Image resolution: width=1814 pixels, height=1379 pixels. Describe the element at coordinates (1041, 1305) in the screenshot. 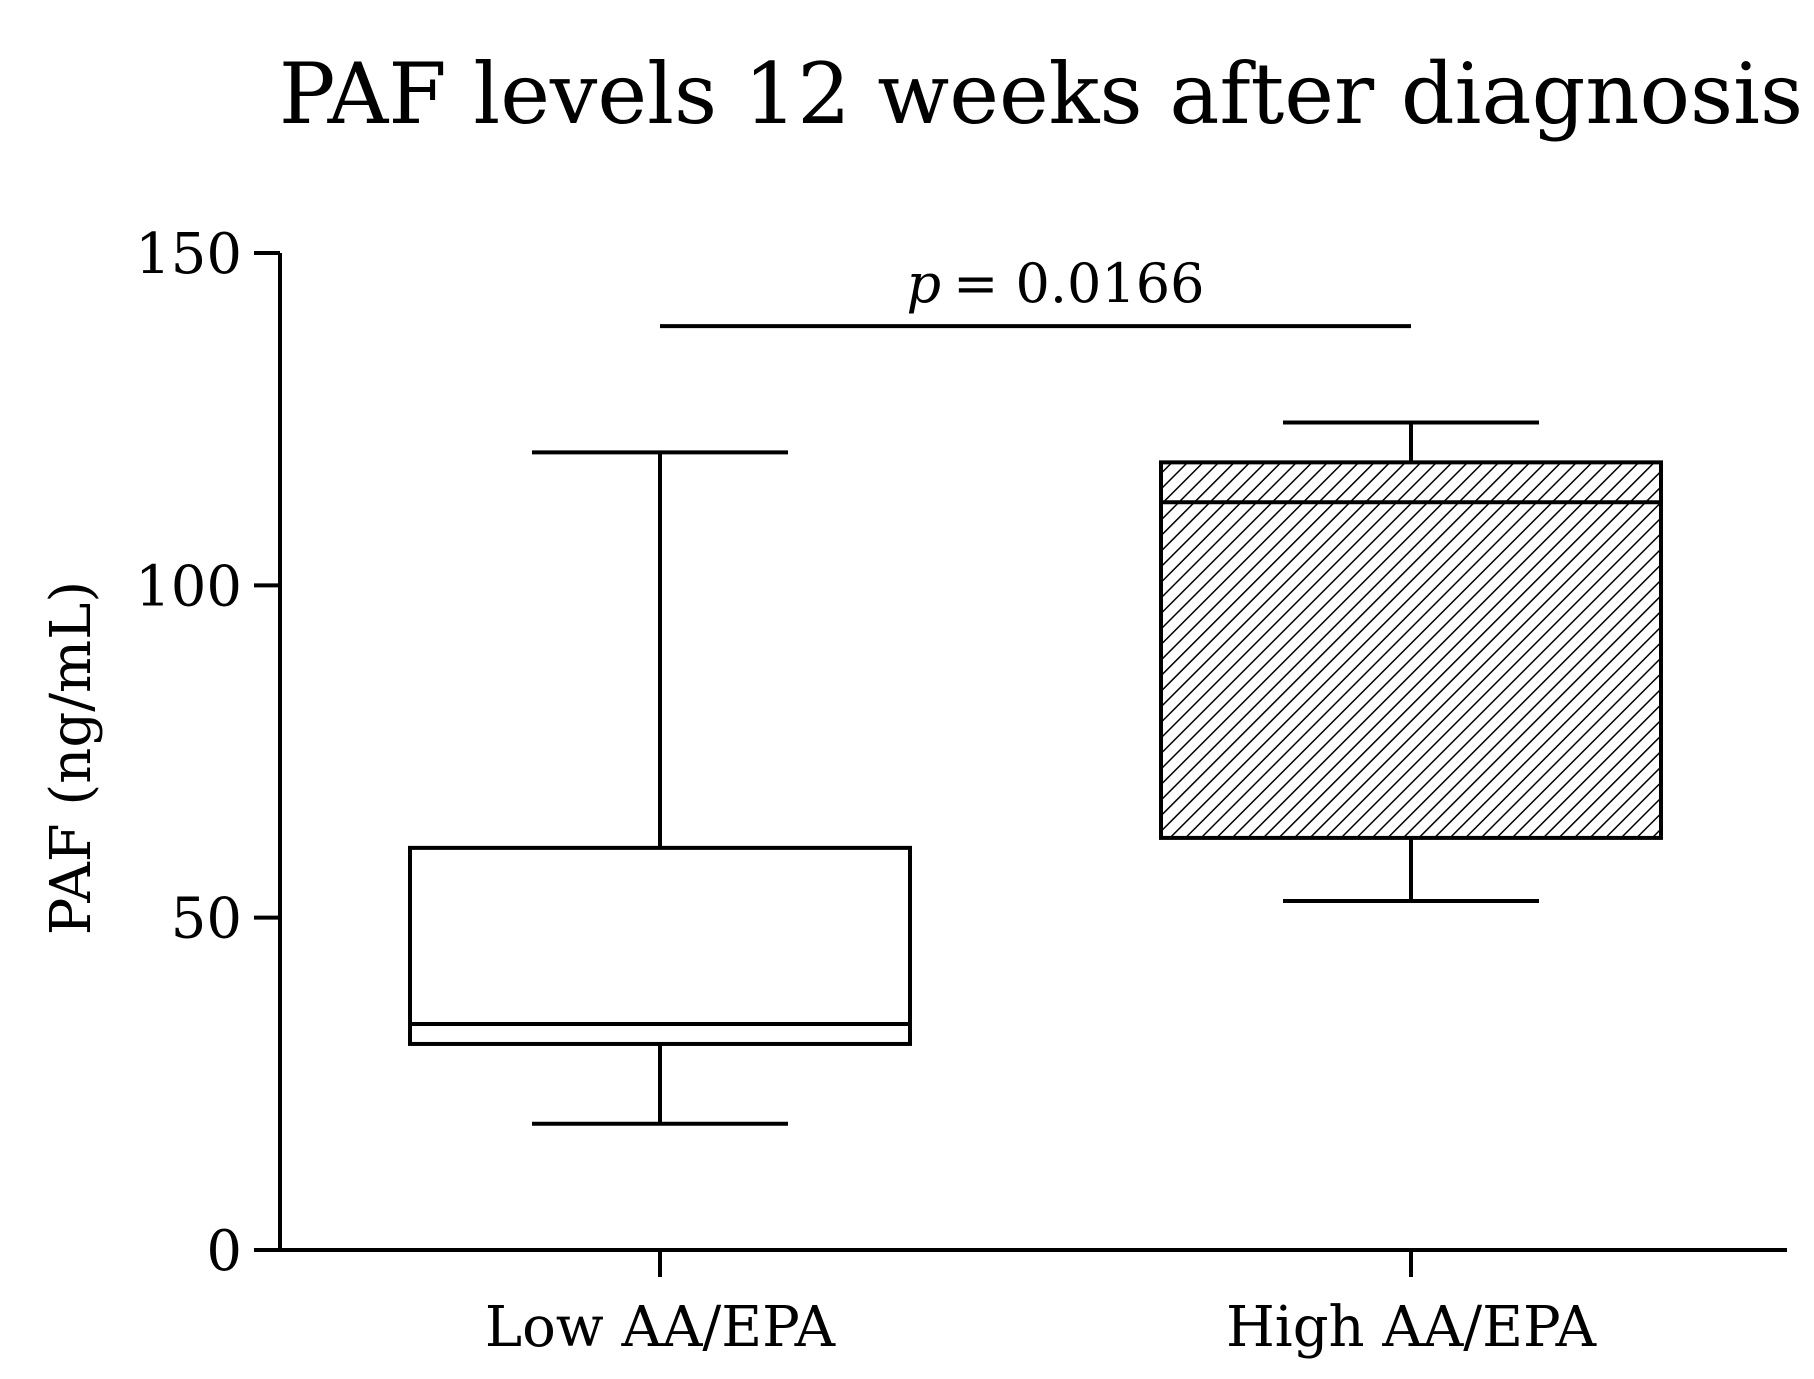

I see `x-axis-ticks: Low AA/EPA High AA/EPA` at that location.